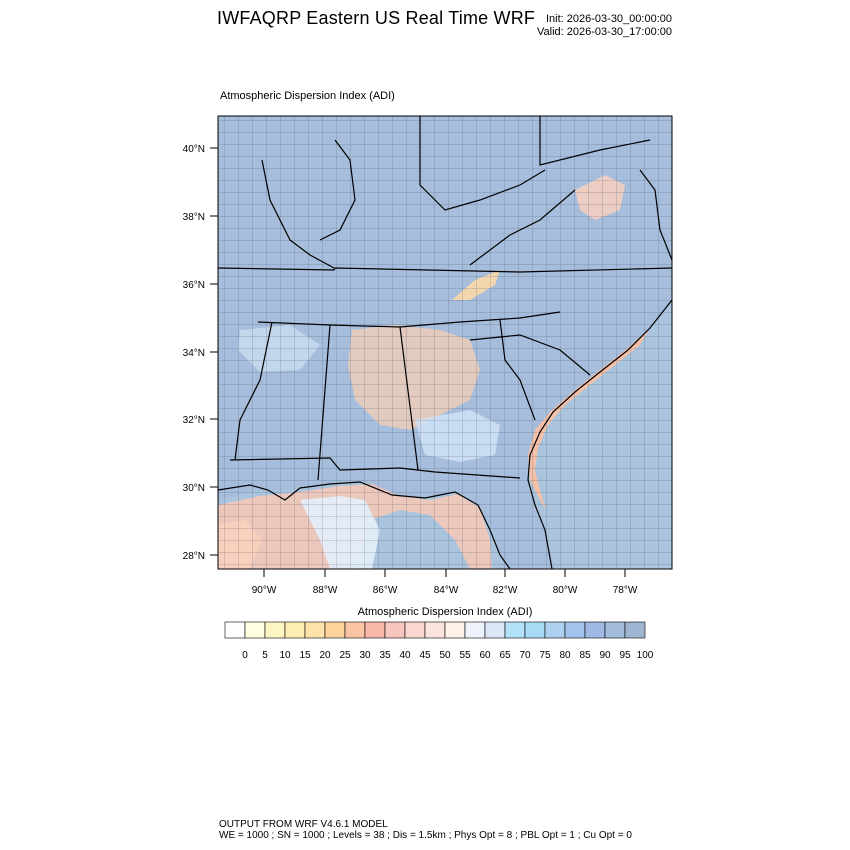  I want to click on lon-label: 80°W, so click(565, 590).